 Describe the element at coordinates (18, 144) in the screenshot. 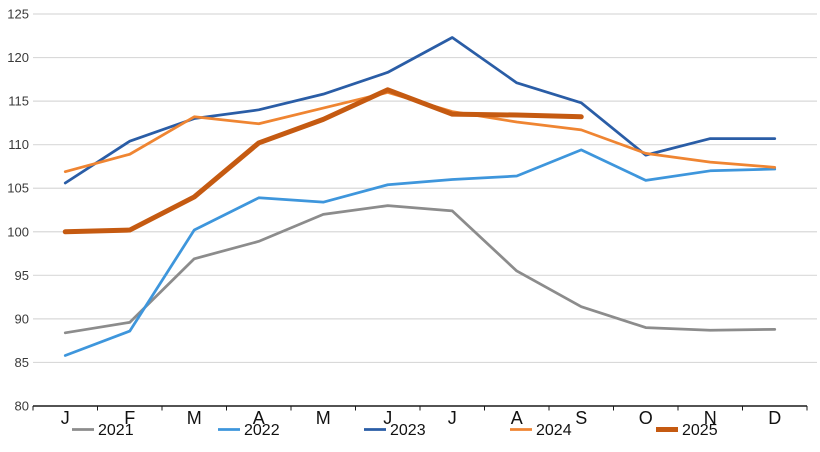

I see `y-axis-tick-label: 110` at that location.